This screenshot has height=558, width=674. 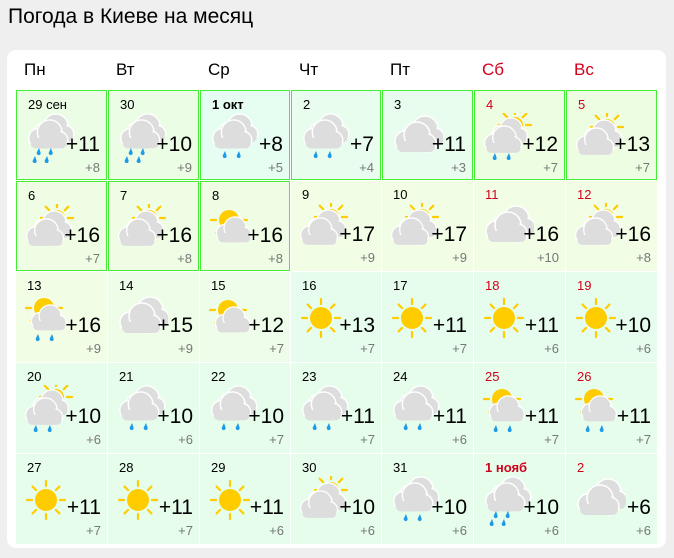 What do you see at coordinates (34, 467) in the screenshot?
I see `day-date: 27` at bounding box center [34, 467].